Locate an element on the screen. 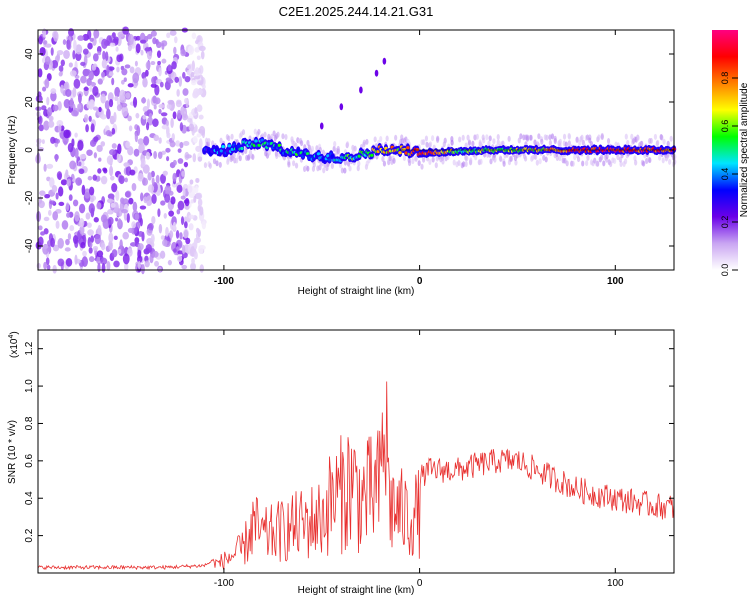 Image resolution: width=750 pixels, height=605 pixels. x-tick-label: 0 is located at coordinates (420, 281).